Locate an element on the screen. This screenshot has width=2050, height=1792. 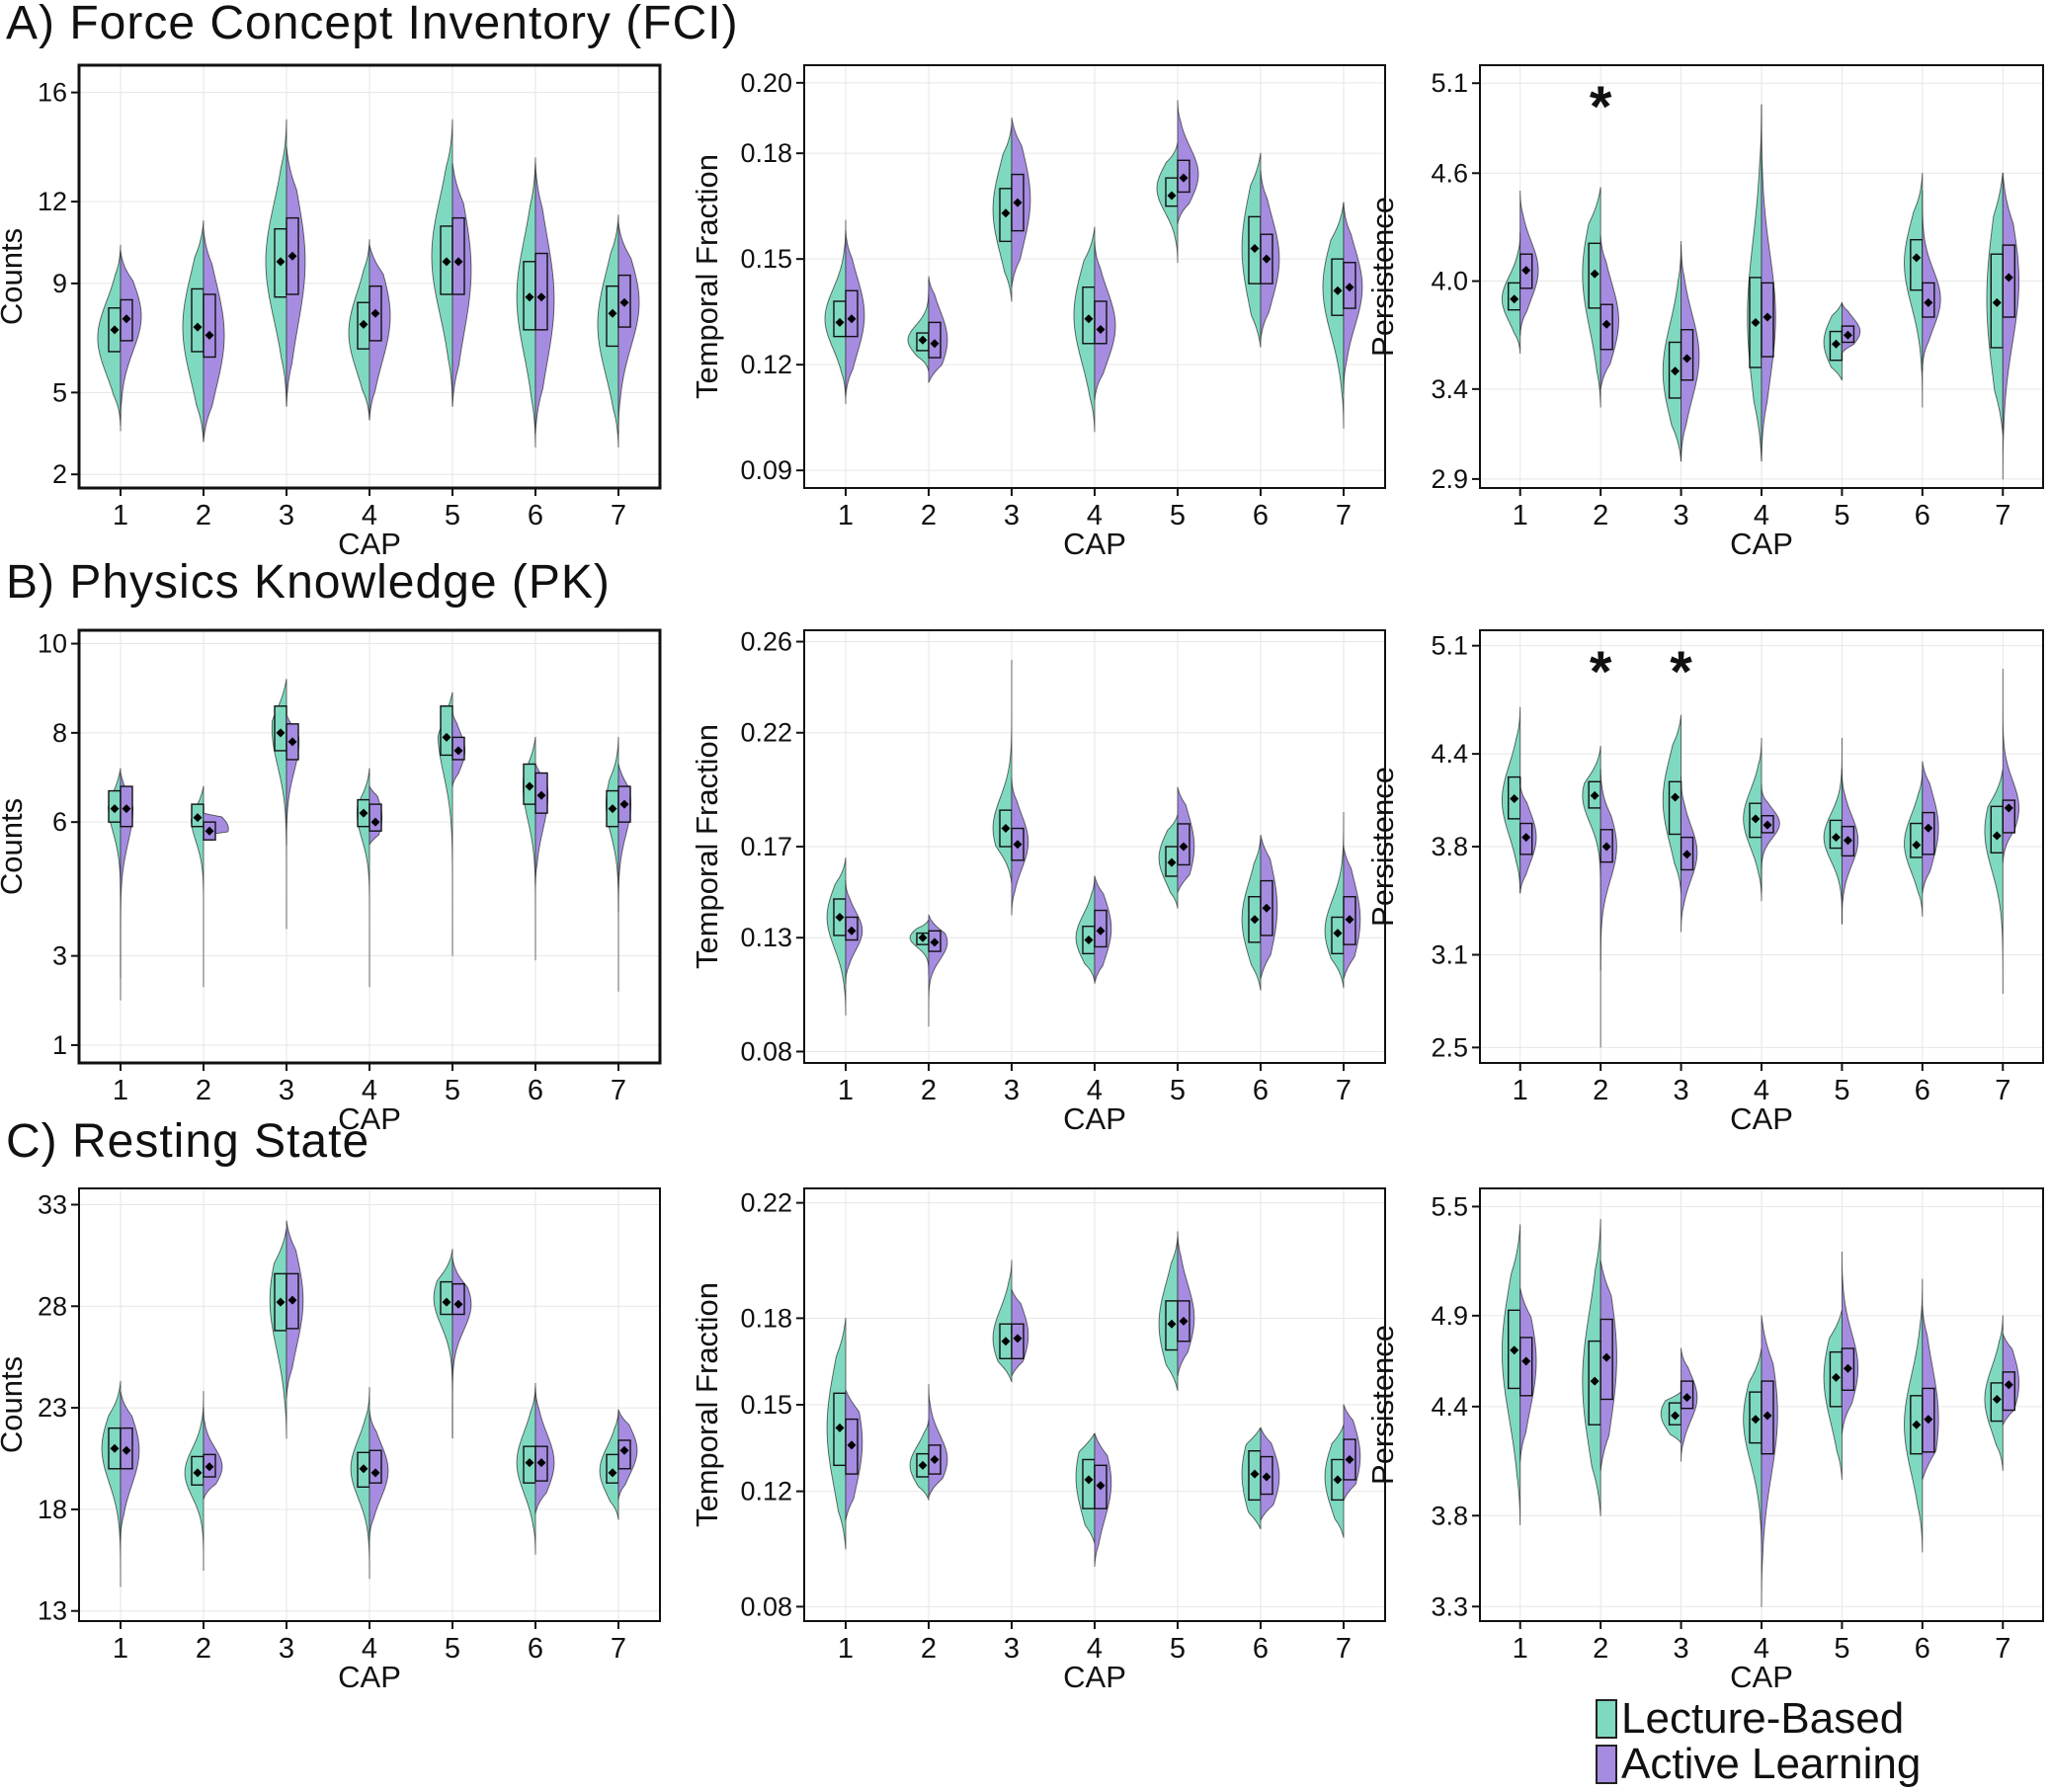
ytick-label-1: 0.12 is located at coordinates (766, 364).